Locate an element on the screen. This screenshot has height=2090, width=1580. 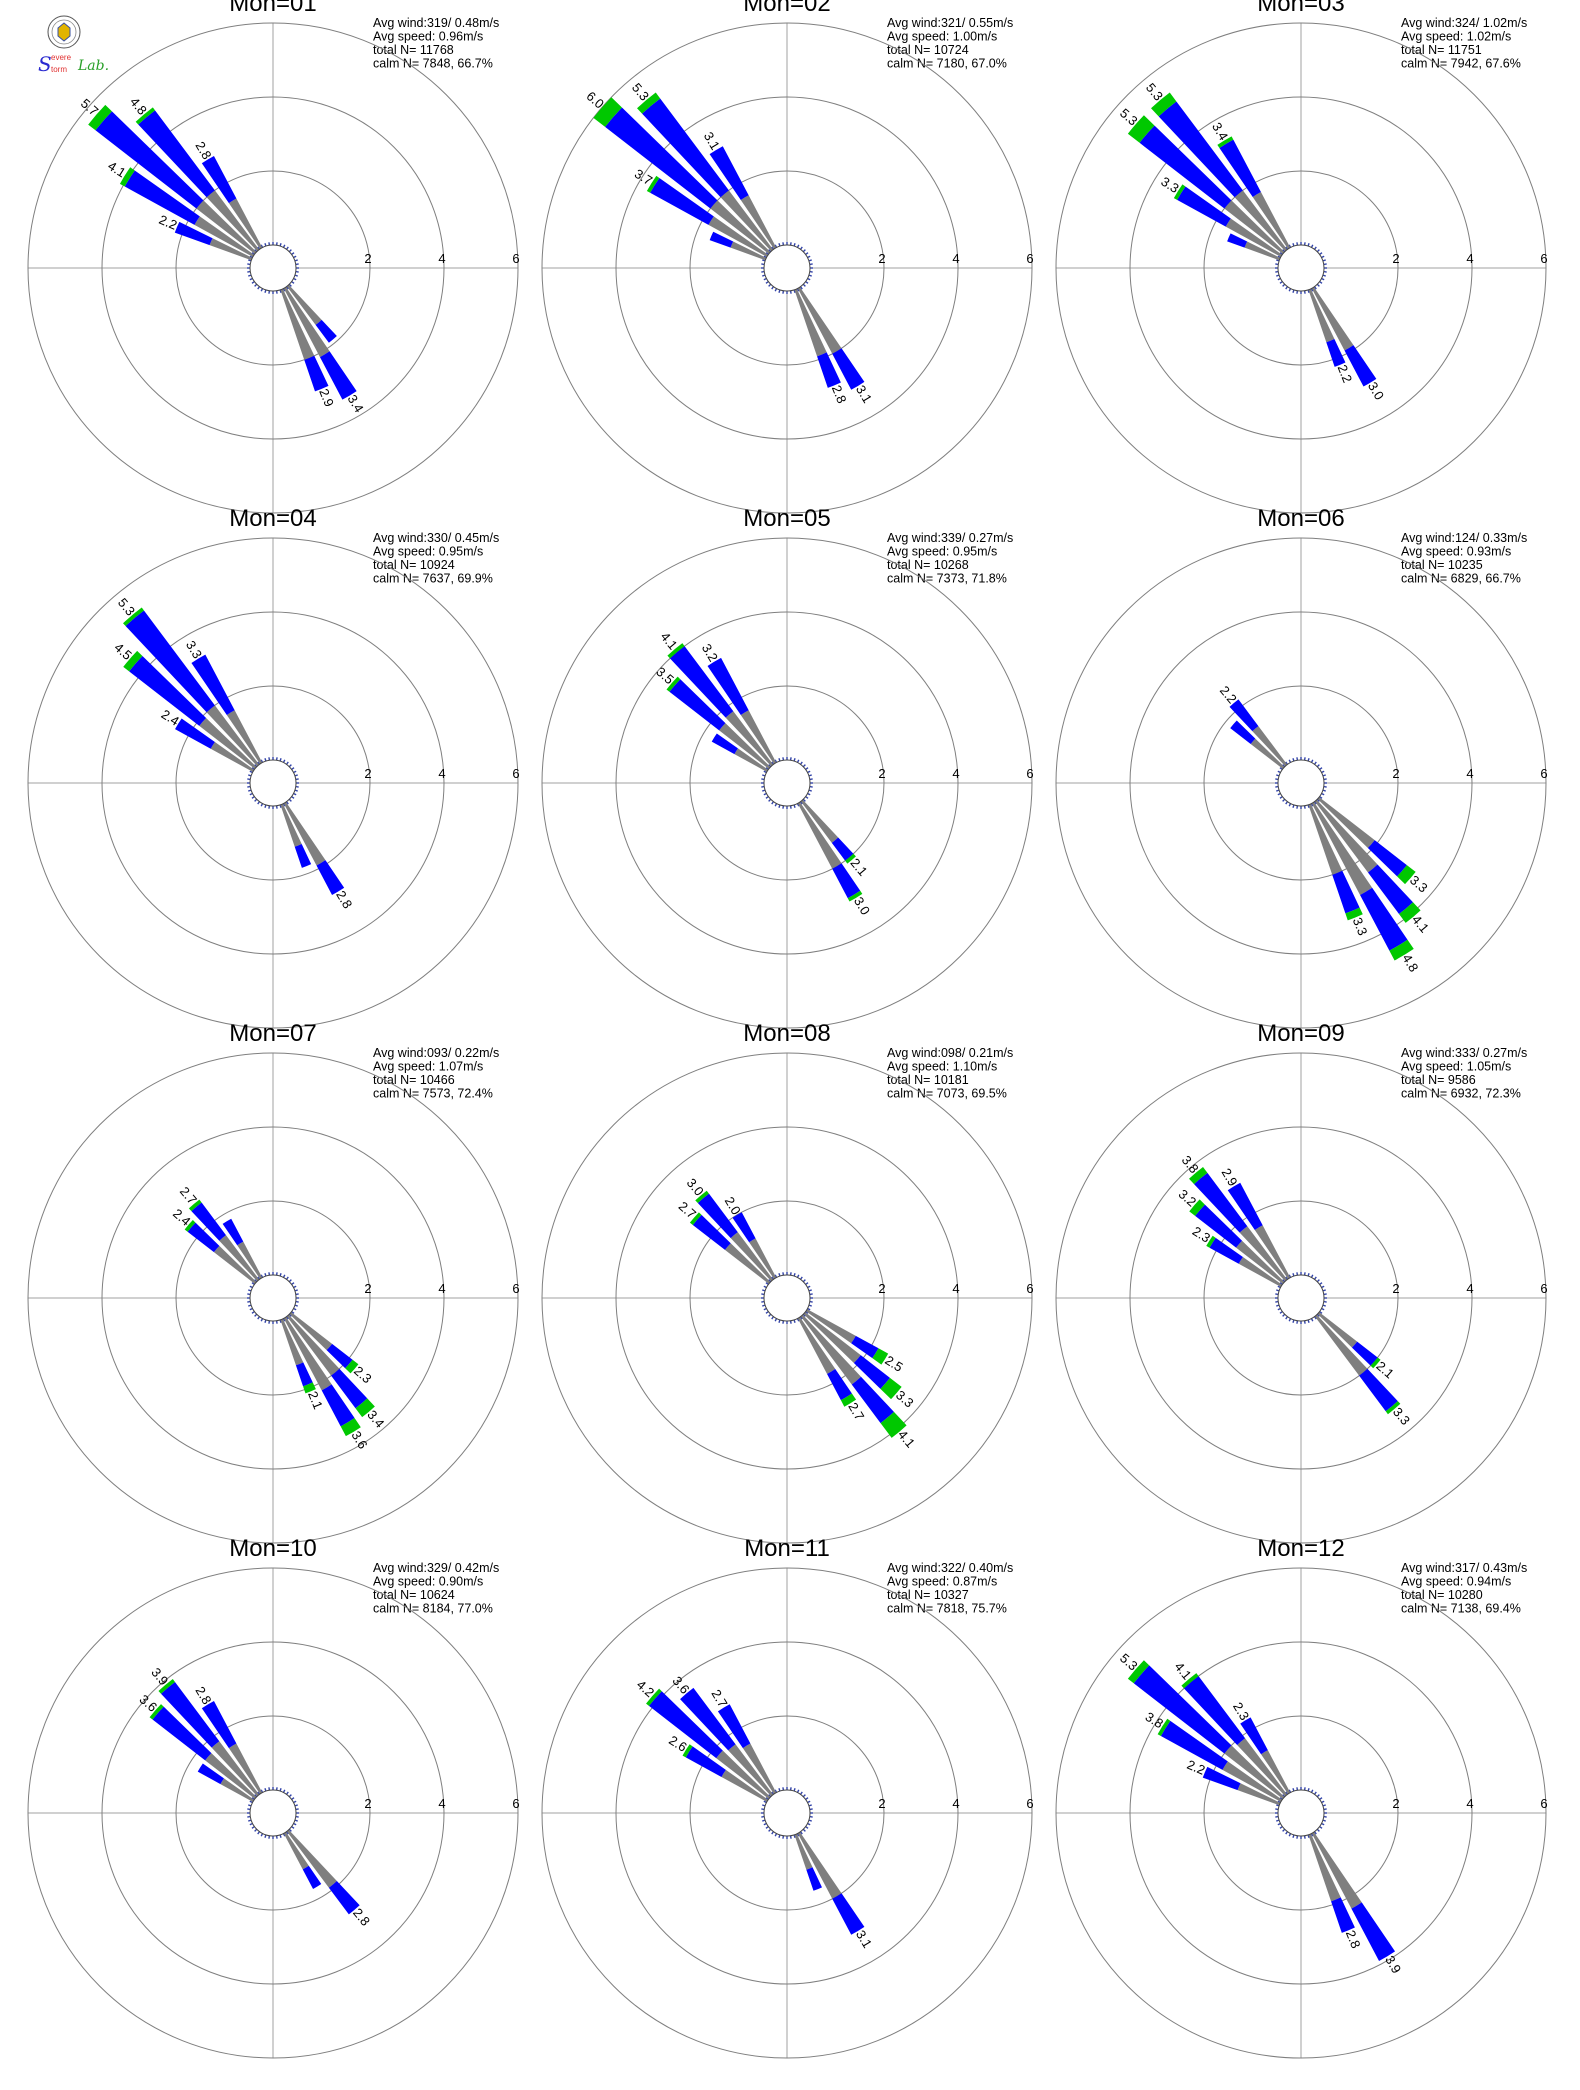
panel-title: Mon=11 is located at coordinates (787, 1548).